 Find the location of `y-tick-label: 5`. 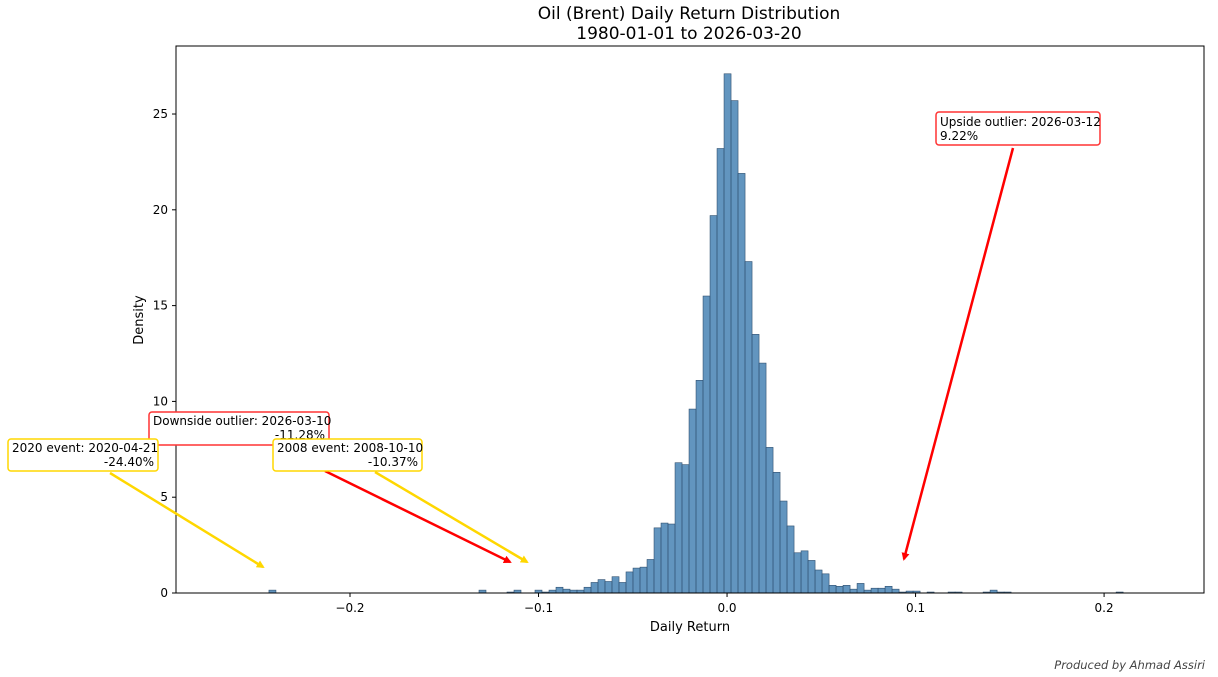

y-tick-label: 5 is located at coordinates (164, 497).